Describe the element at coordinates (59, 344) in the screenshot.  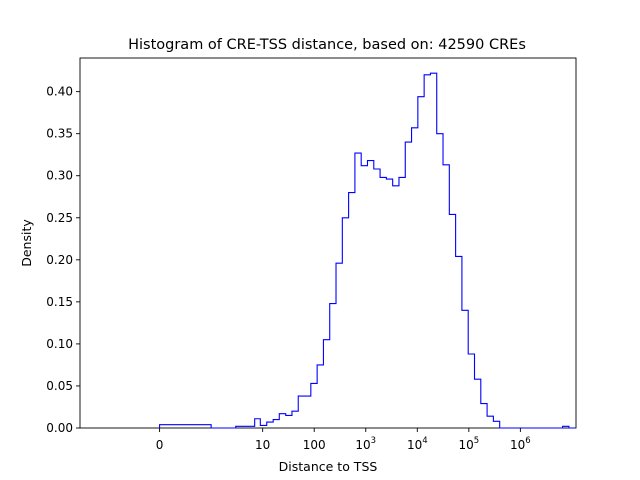
I see `y-tick-label: 0.10` at that location.